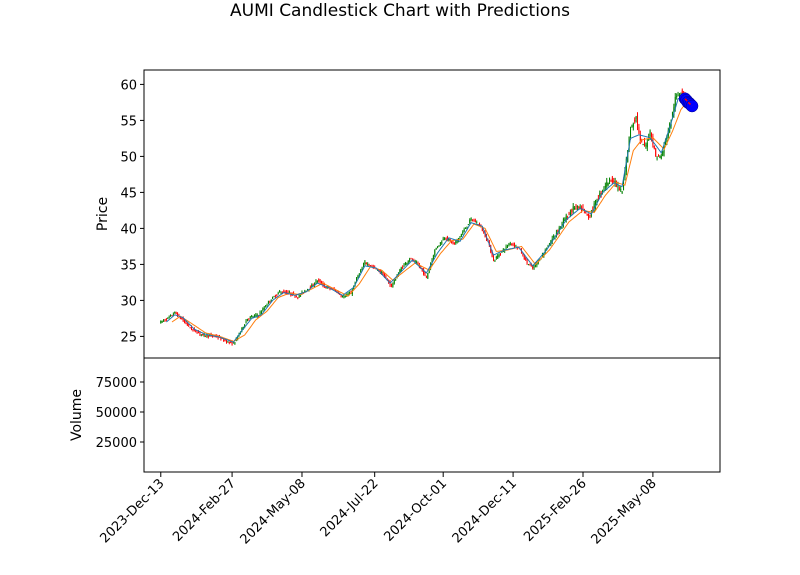 The width and height of the screenshot is (800, 575). What do you see at coordinates (432, 415) in the screenshot?
I see `volume-plot-frame` at bounding box center [432, 415].